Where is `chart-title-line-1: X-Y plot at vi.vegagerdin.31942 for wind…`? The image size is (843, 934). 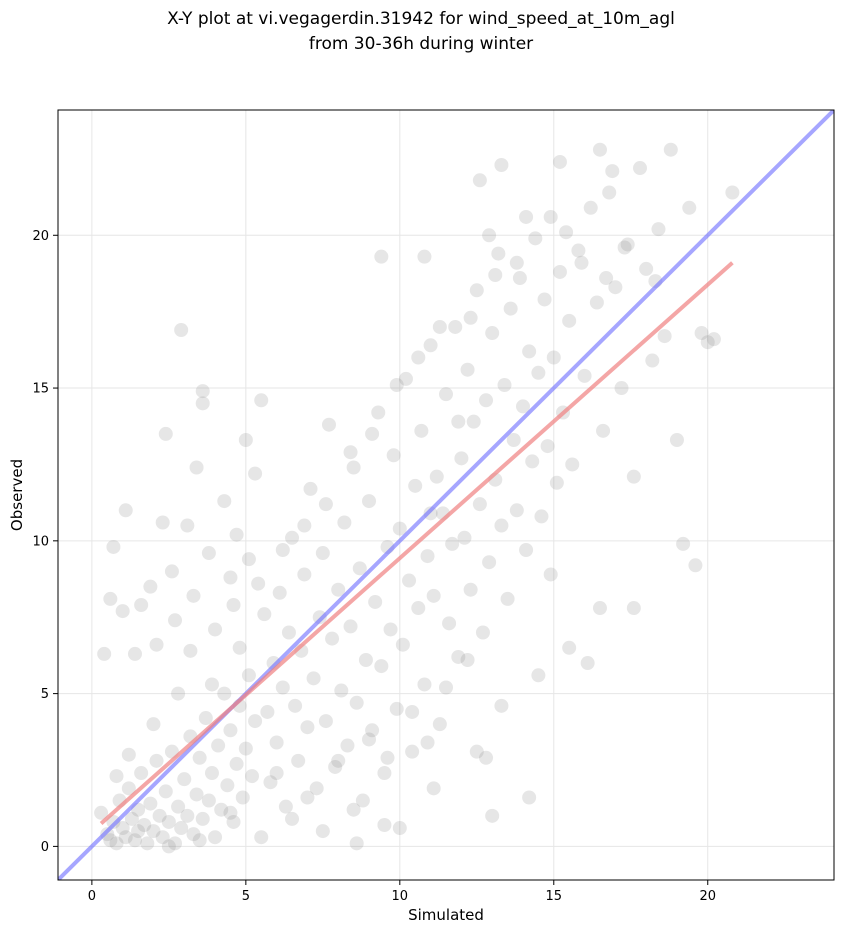
chart-title-line-1: X-Y plot at vi.vegagerdin.31942 for wind… is located at coordinates (421, 19).